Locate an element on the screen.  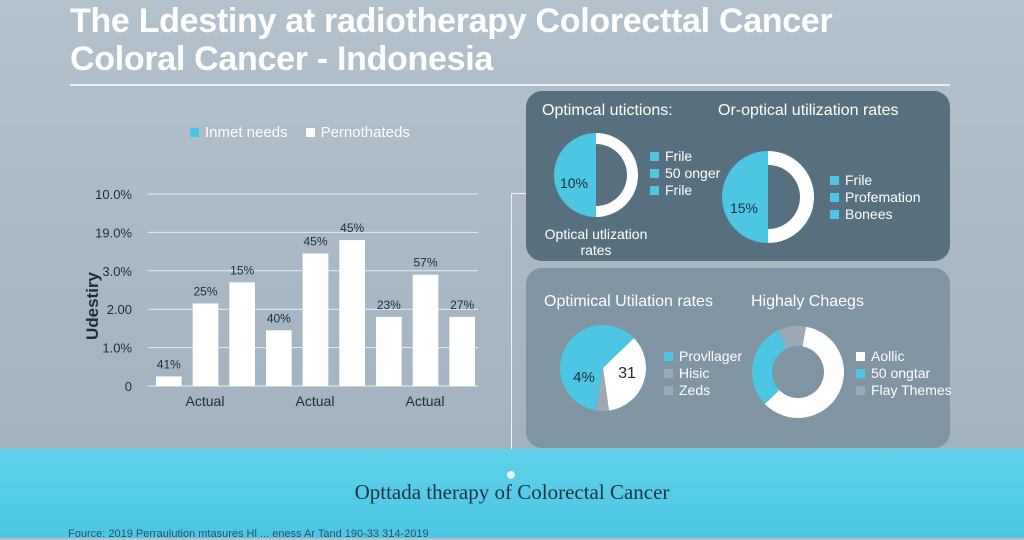
donut-2: 15% is located at coordinates (768, 197).